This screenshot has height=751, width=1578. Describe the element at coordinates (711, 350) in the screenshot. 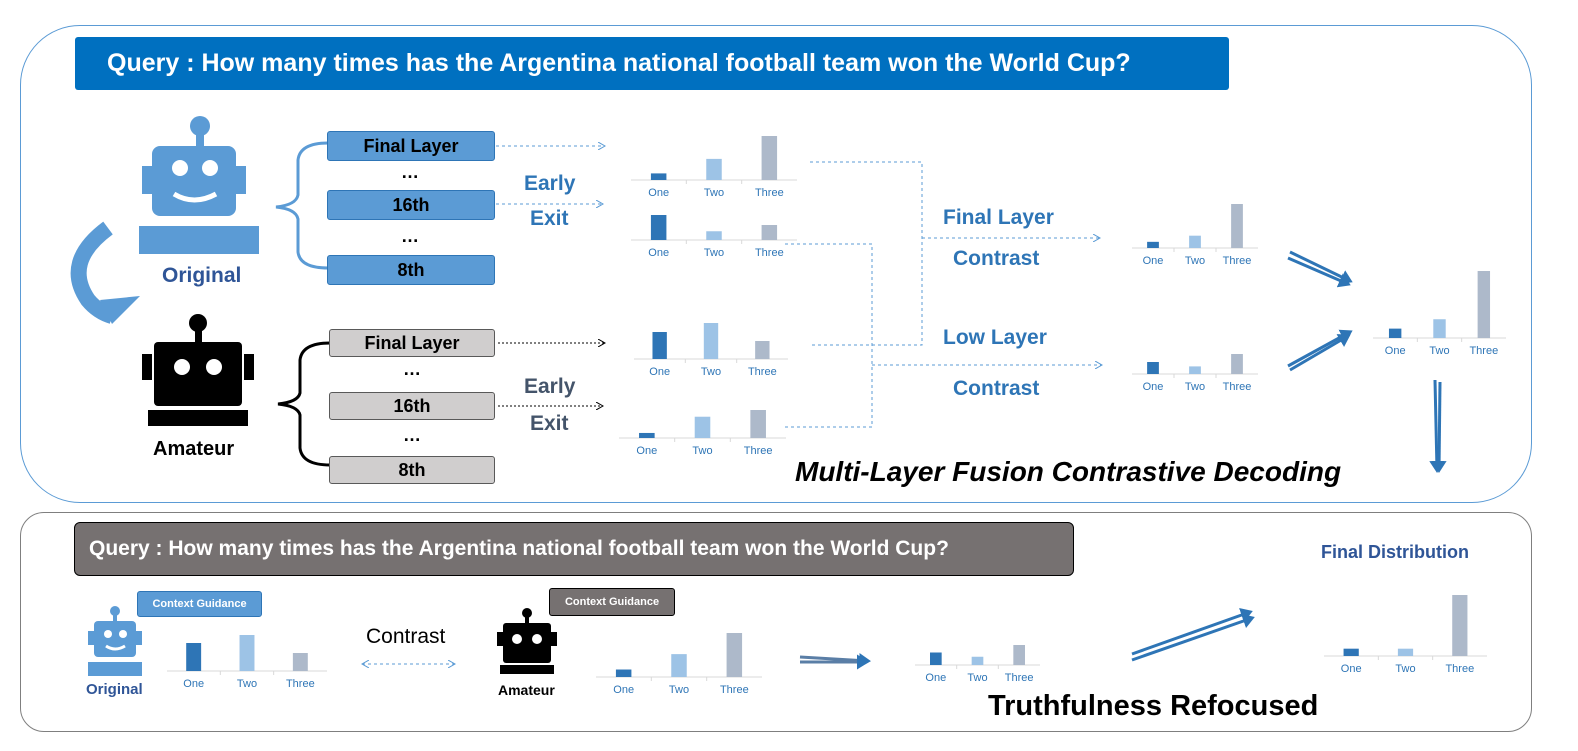

I see `chart-ama-final: One Two Three` at that location.